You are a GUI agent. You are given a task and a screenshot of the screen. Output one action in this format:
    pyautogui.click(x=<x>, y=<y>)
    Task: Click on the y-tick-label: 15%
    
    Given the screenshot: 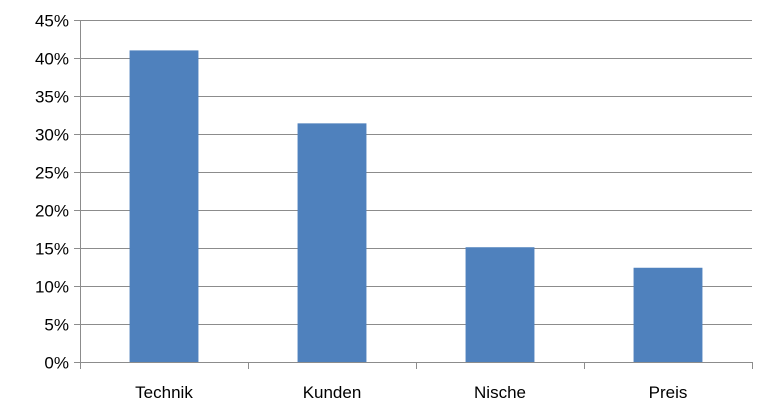 What is the action you would take?
    pyautogui.click(x=52, y=249)
    